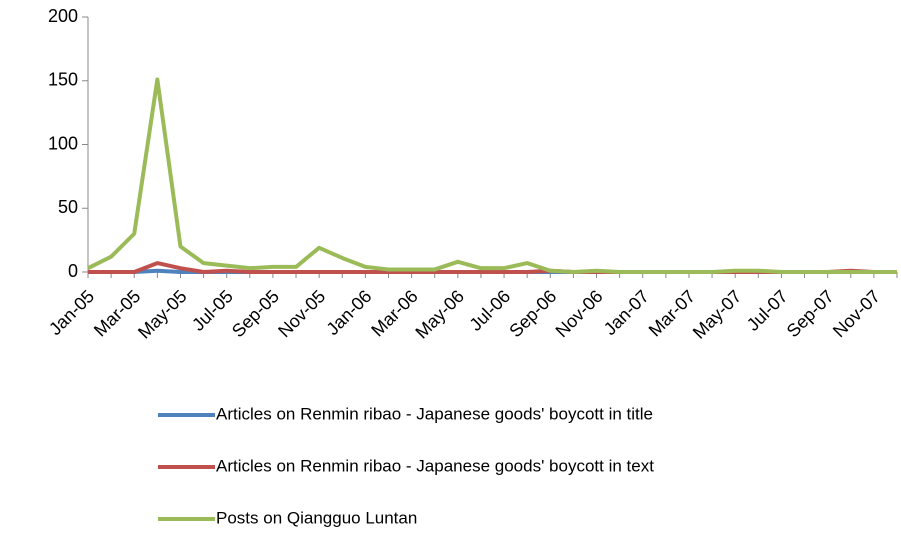  Describe the element at coordinates (71, 312) in the screenshot. I see `x-tick-label: Jan-05` at that location.